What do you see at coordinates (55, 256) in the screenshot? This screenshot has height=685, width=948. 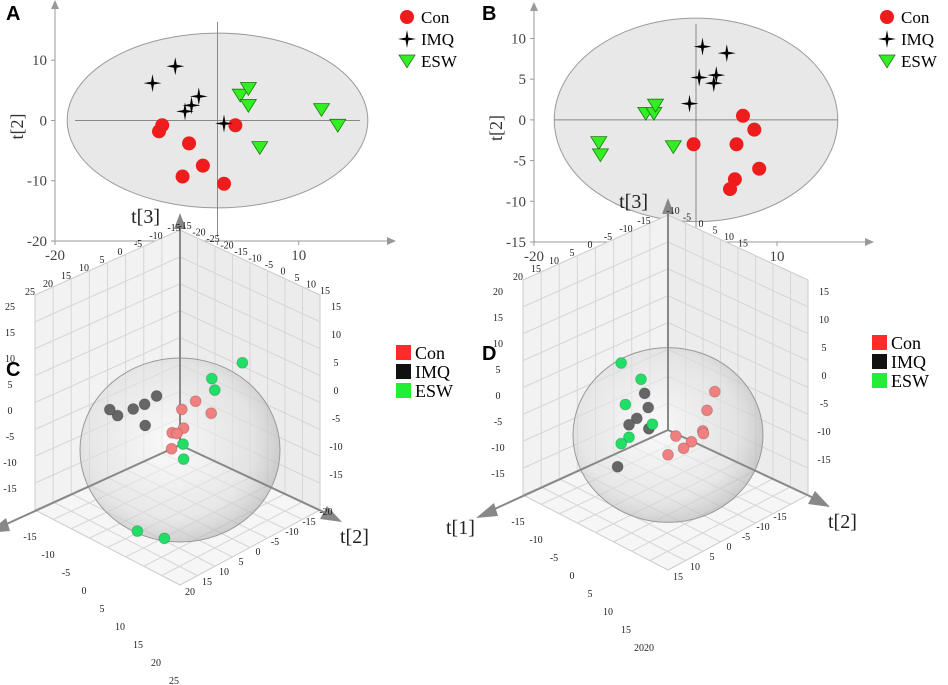 I see `x-tick-label: -20` at bounding box center [55, 256].